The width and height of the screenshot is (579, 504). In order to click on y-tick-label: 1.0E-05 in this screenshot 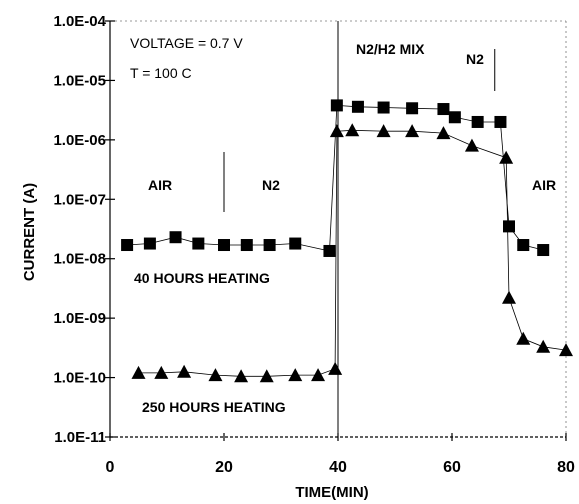, I will do `click(79, 80)`.